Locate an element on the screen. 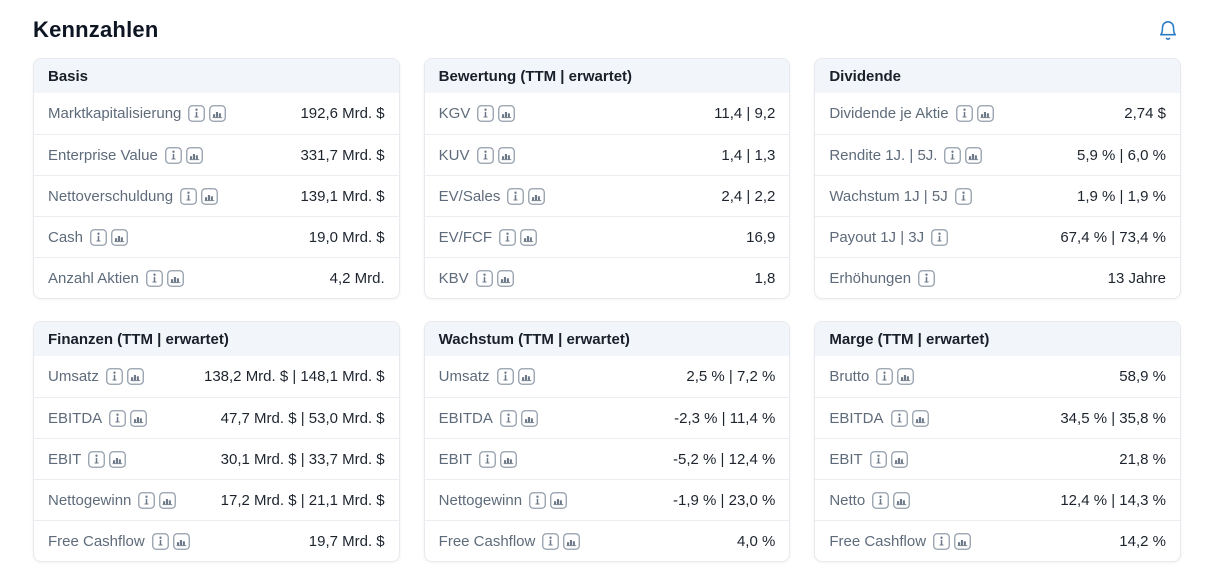  metric-row: Wachstum 1J | 5J 1,9 % | 1,9 % is located at coordinates (997, 195).